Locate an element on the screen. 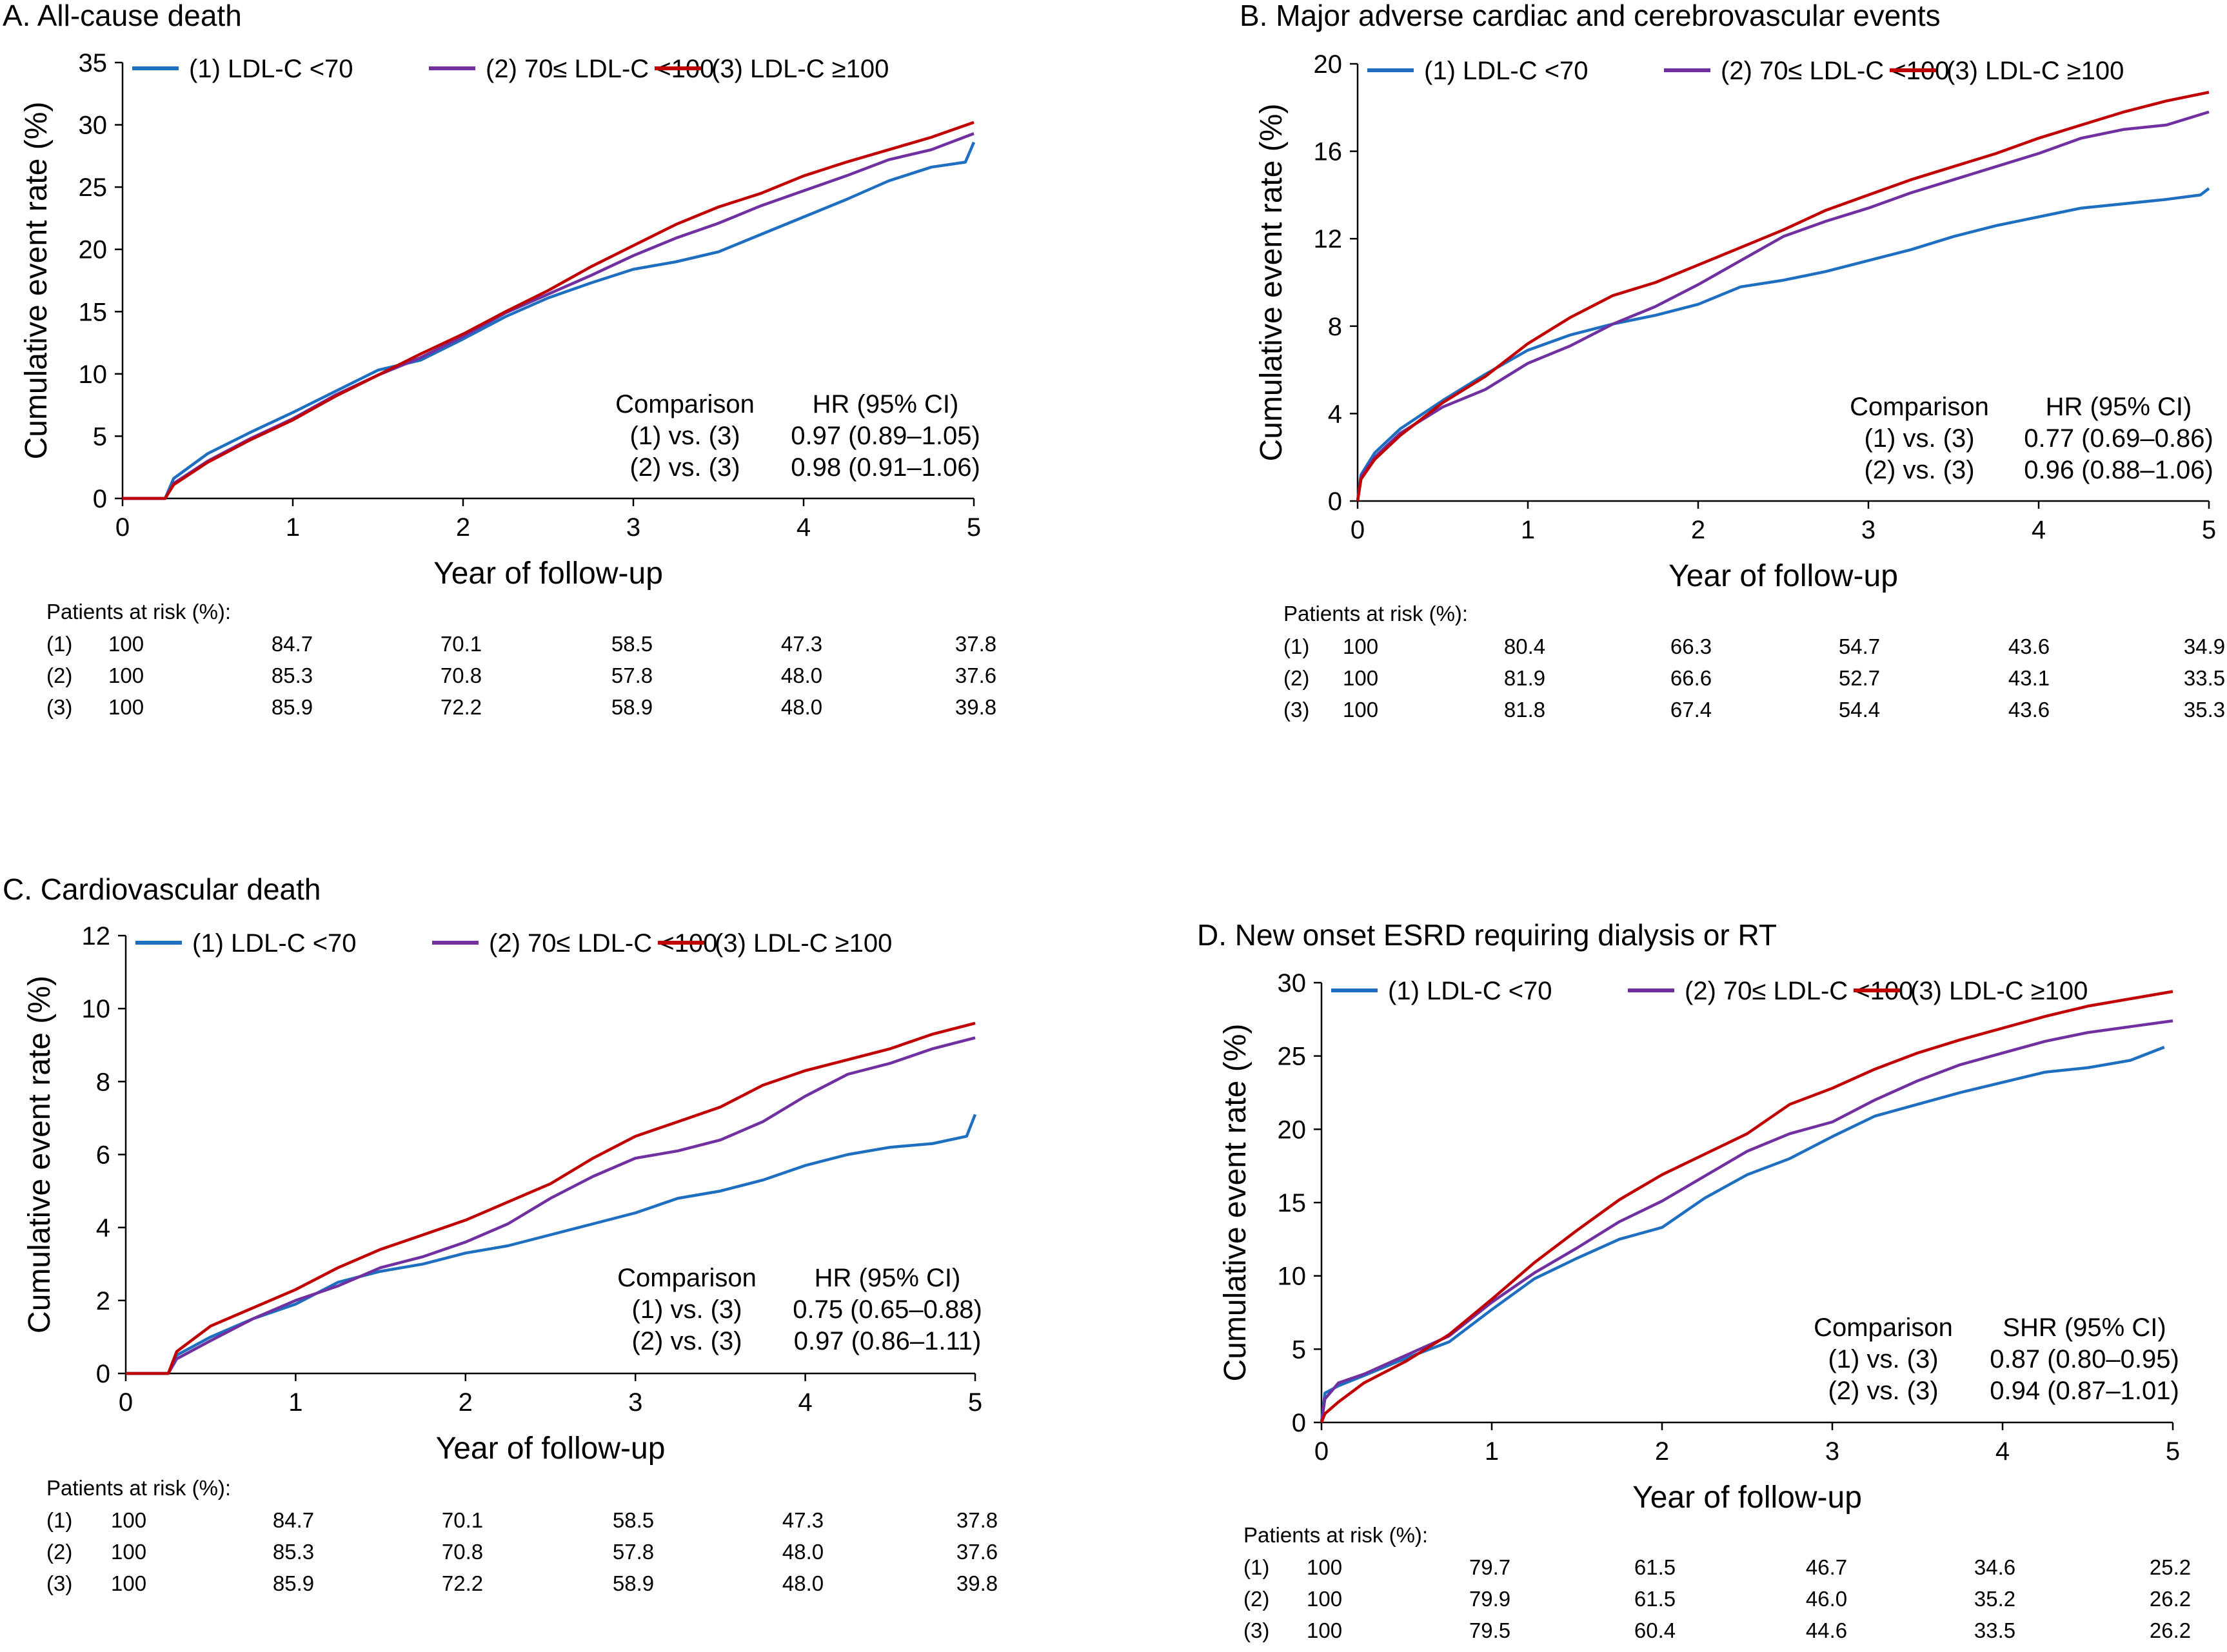 The height and width of the screenshot is (1652, 2227). at-risk-value: 66.3 is located at coordinates (1691, 646).